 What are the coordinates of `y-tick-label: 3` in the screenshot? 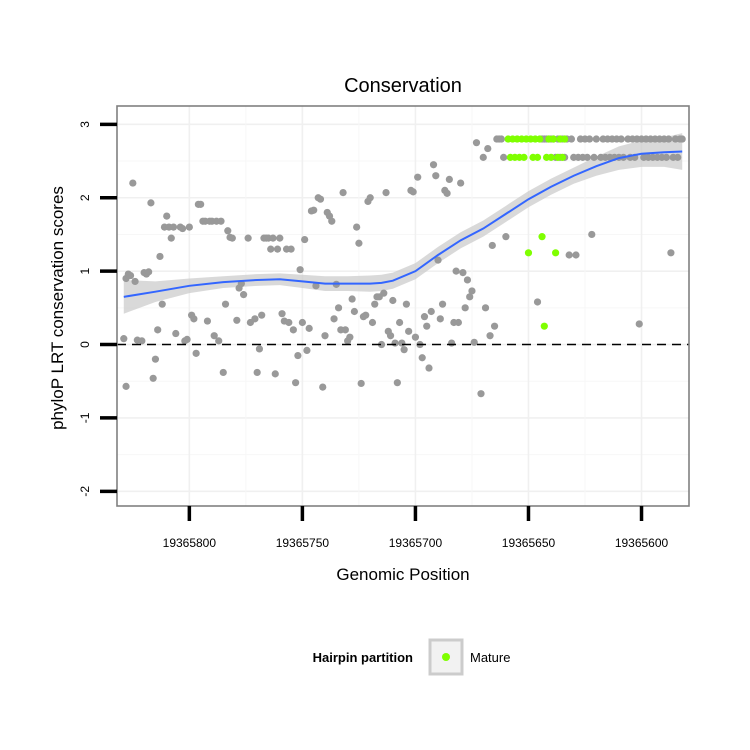 It's located at (85, 124).